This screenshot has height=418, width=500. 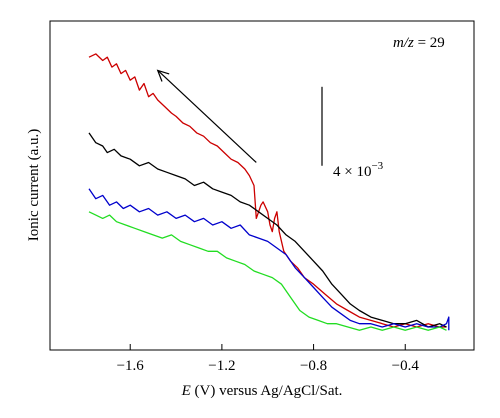 I want to click on x-tick-label: −0.4, so click(x=406, y=366).